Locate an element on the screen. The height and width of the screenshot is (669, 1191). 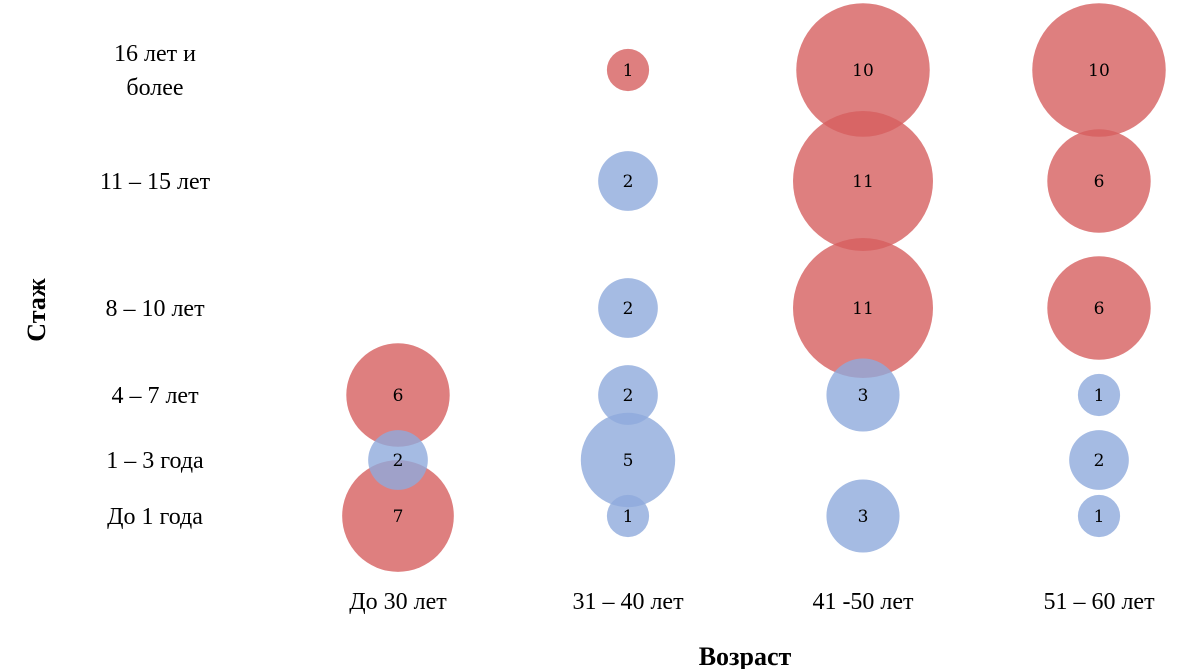
y-tick-label: 8 – 10 лет is located at coordinates (155, 309).